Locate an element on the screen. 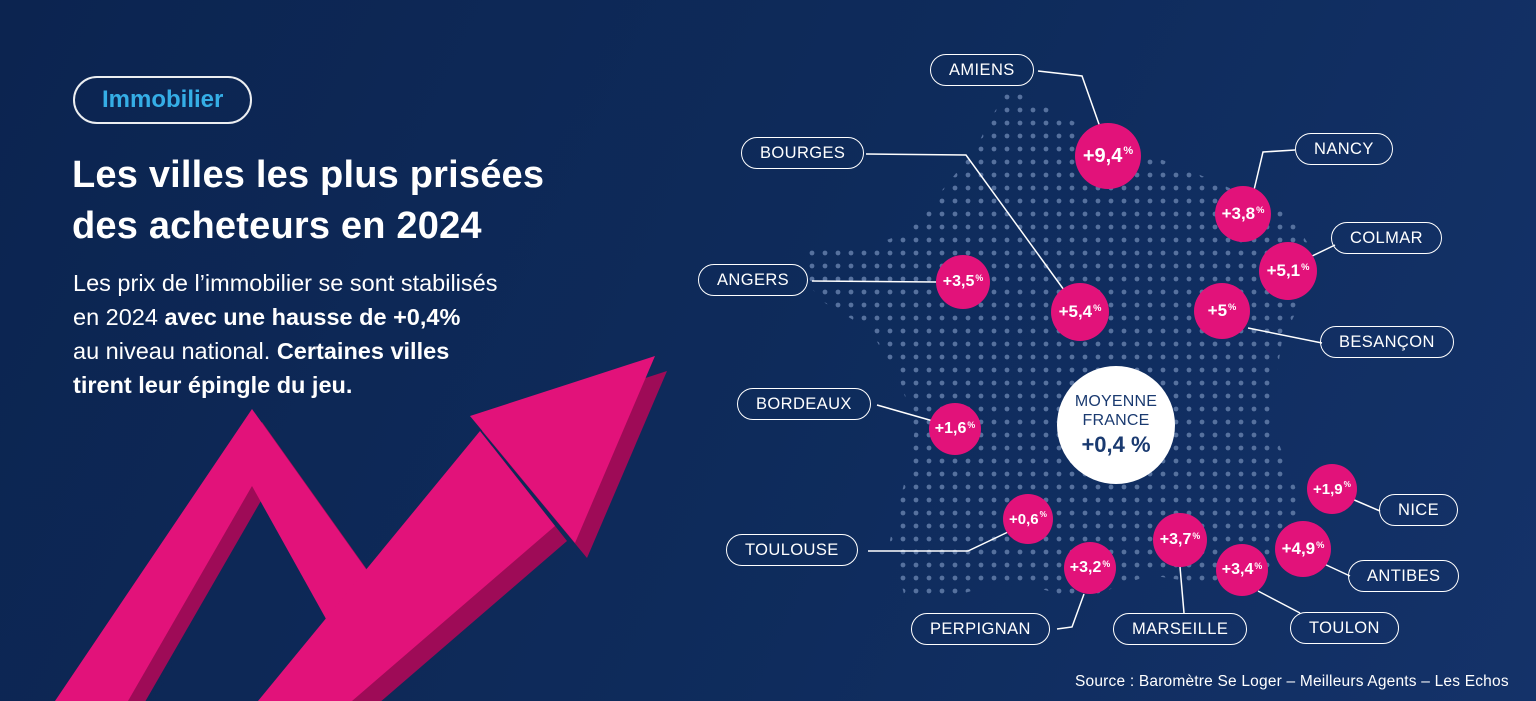 Image resolution: width=1536 pixels, height=701 pixels. value-bubble-amiens: +9,4% is located at coordinates (1108, 156).